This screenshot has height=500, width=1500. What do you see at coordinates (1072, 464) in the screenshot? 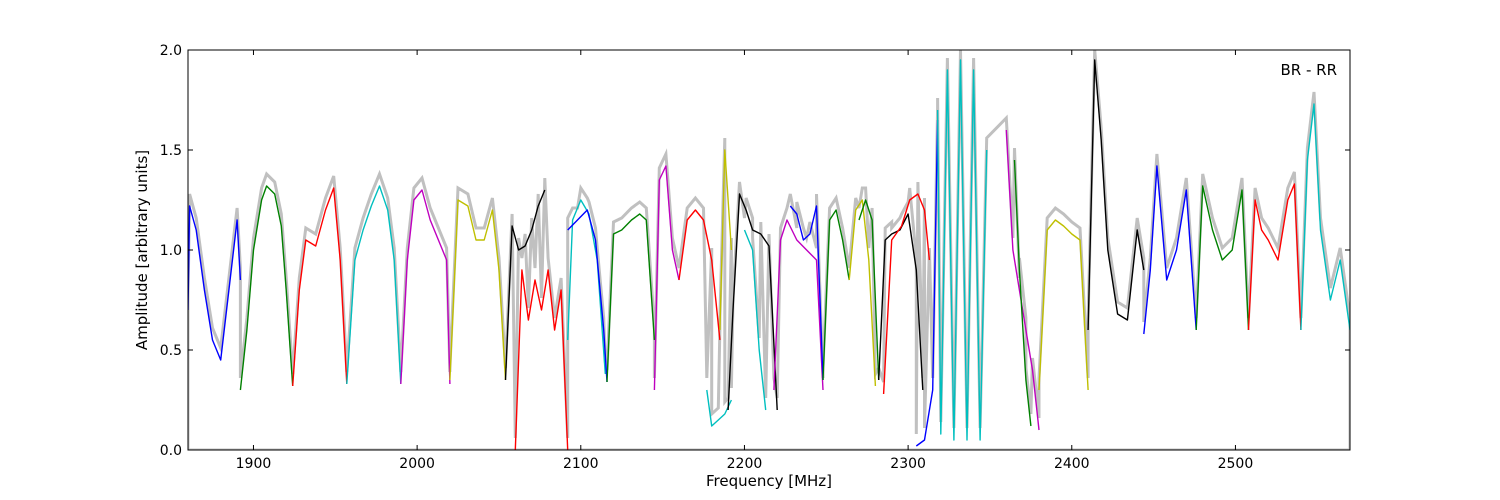
I see `x-tick-label: 2400` at bounding box center [1072, 464].